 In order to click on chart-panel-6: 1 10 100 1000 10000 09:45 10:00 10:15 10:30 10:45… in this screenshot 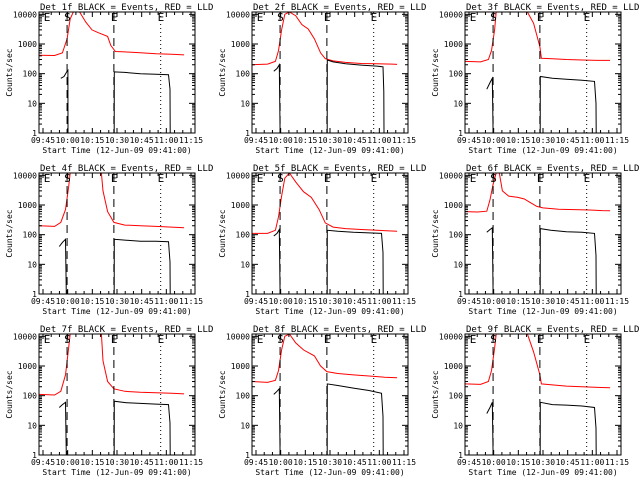, I will do `click(535, 240)`.